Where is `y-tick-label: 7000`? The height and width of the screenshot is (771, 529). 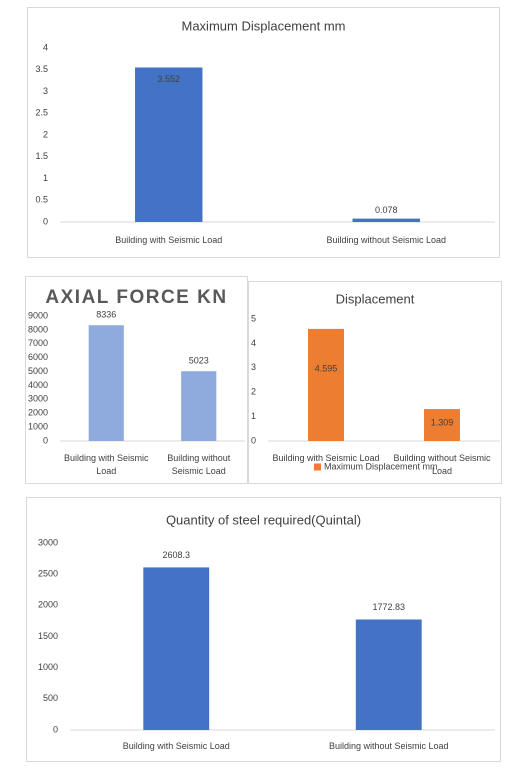 y-tick-label: 7000 is located at coordinates (38, 343).